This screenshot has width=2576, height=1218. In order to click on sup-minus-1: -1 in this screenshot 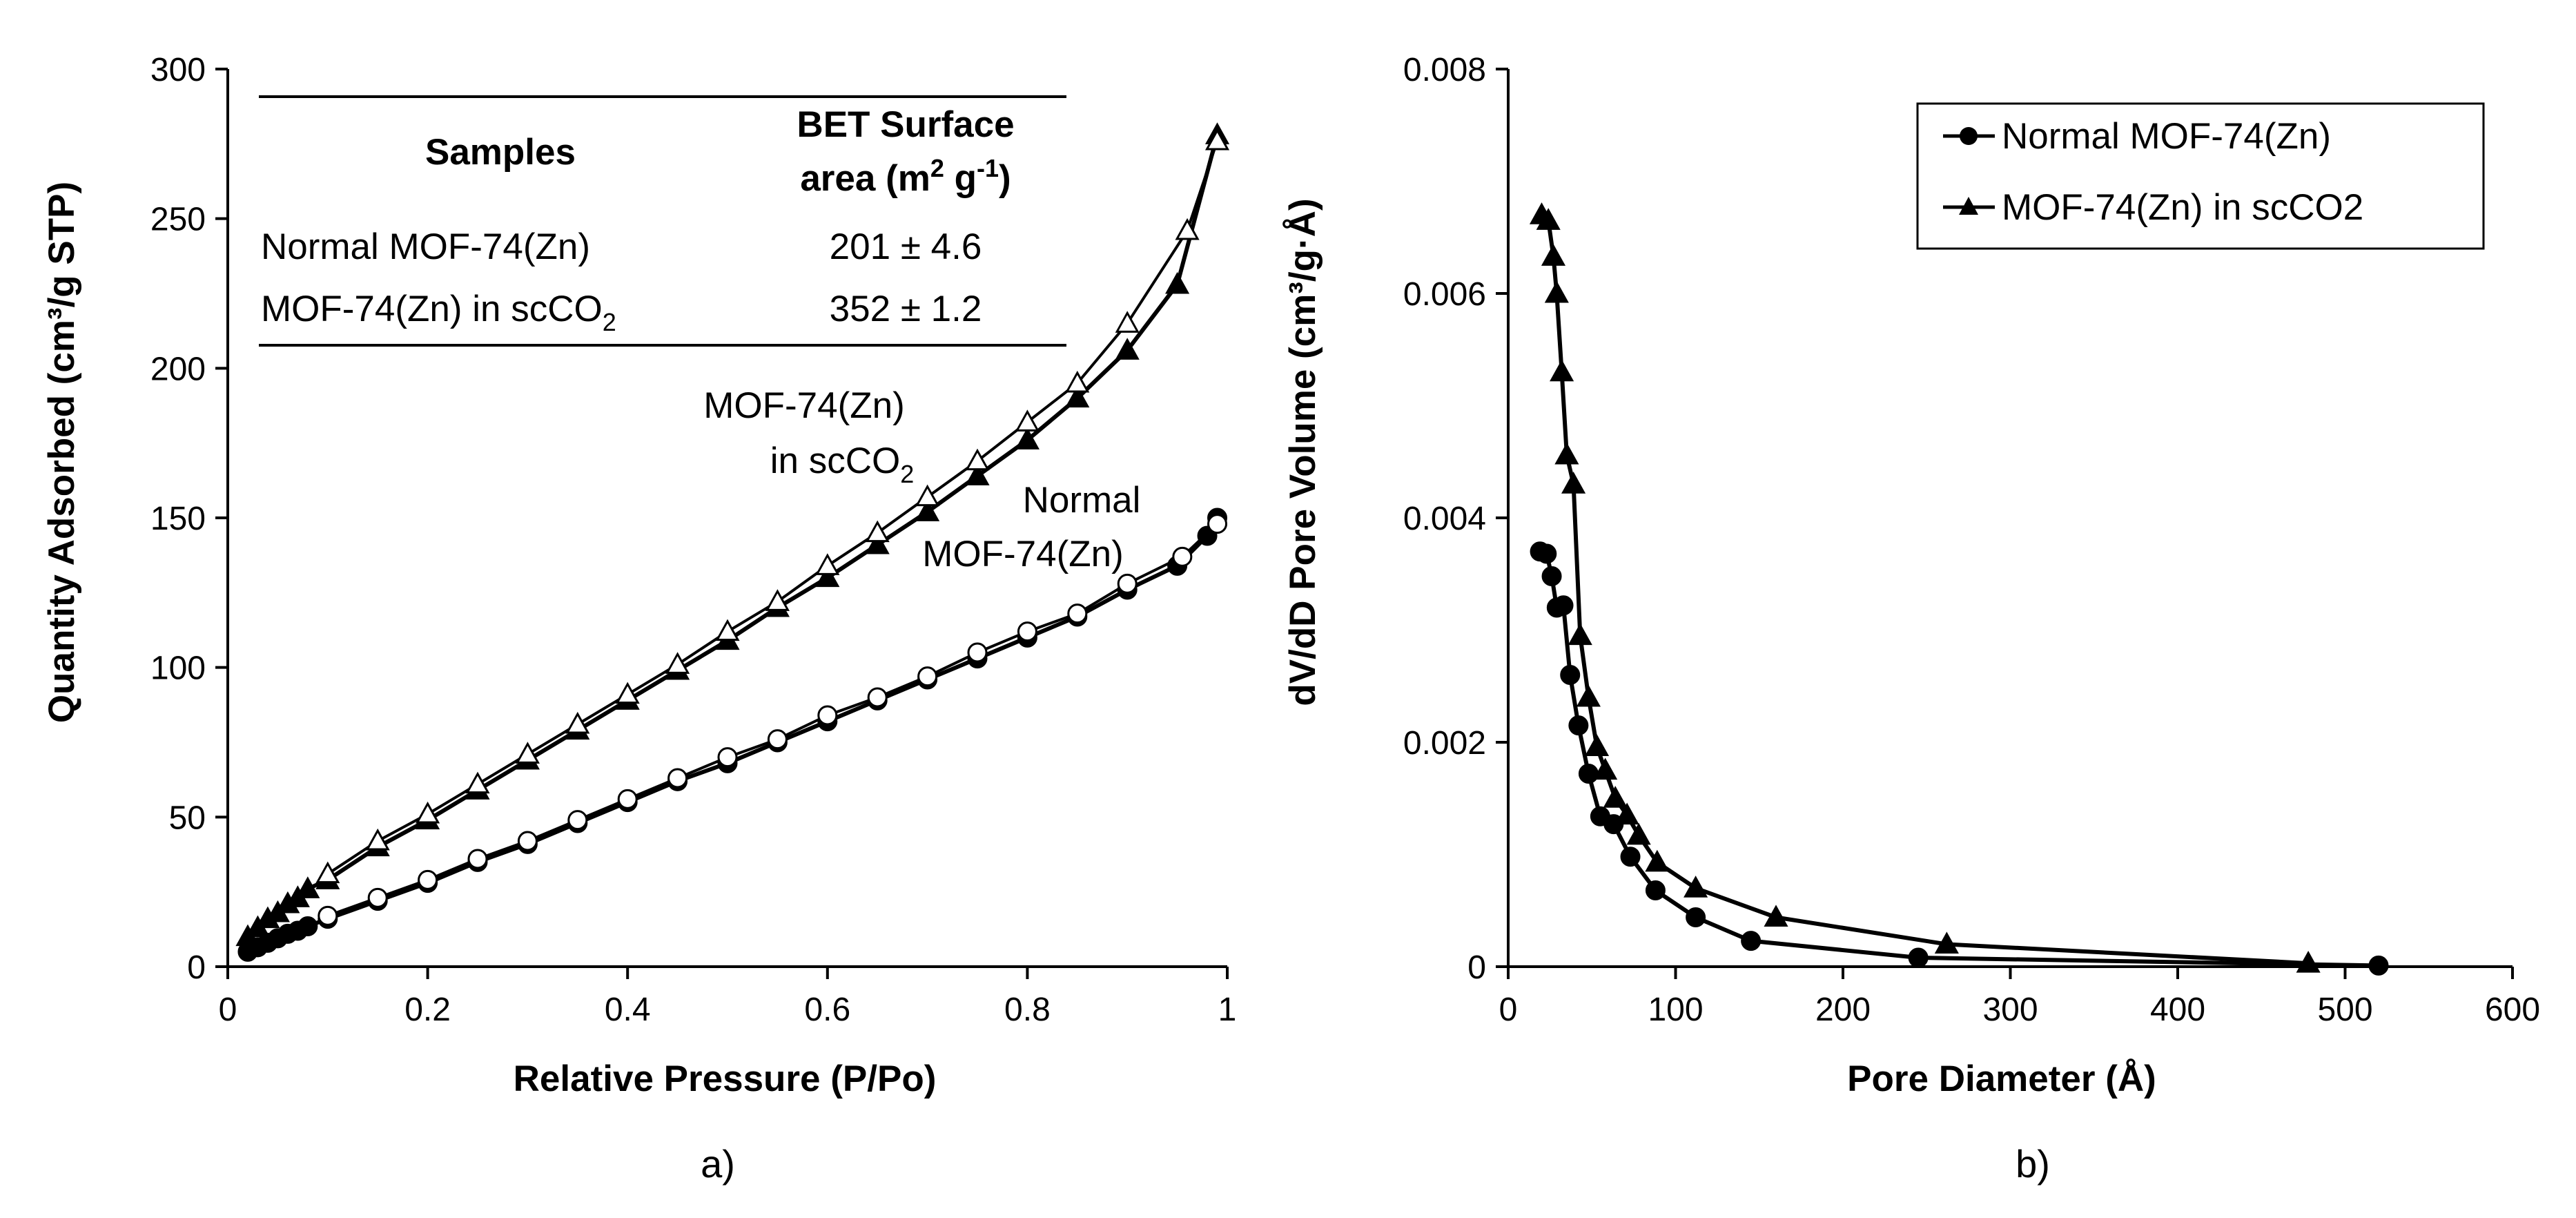, I will do `click(988, 168)`.